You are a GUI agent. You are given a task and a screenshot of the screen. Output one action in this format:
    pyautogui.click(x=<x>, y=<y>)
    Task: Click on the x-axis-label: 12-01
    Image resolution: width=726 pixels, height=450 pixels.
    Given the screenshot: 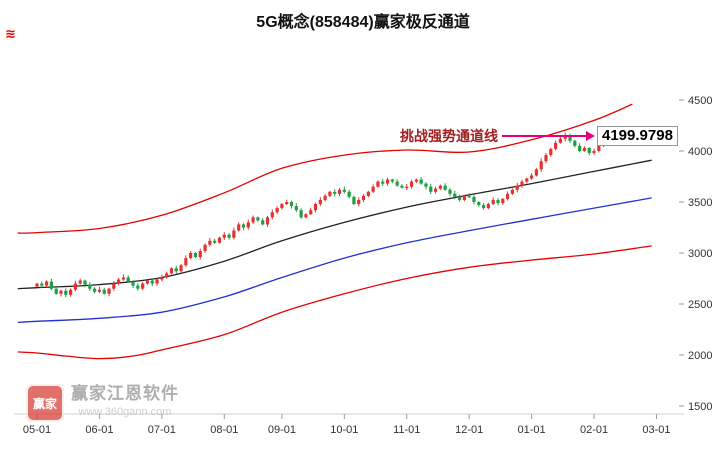 What is the action you would take?
    pyautogui.click(x=469, y=430)
    